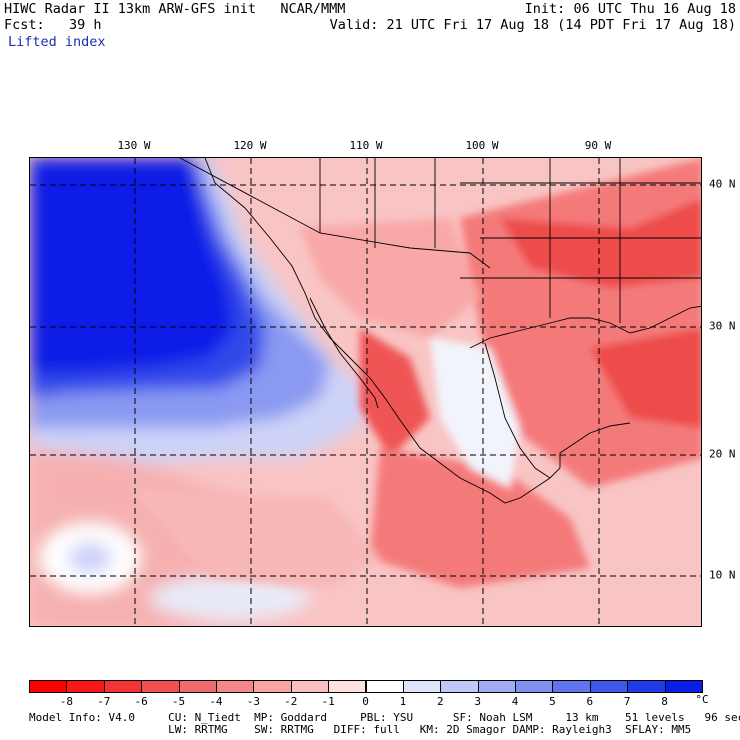 This screenshot has width=740, height=740. I want to click on field-name: Lifted index, so click(57, 42).